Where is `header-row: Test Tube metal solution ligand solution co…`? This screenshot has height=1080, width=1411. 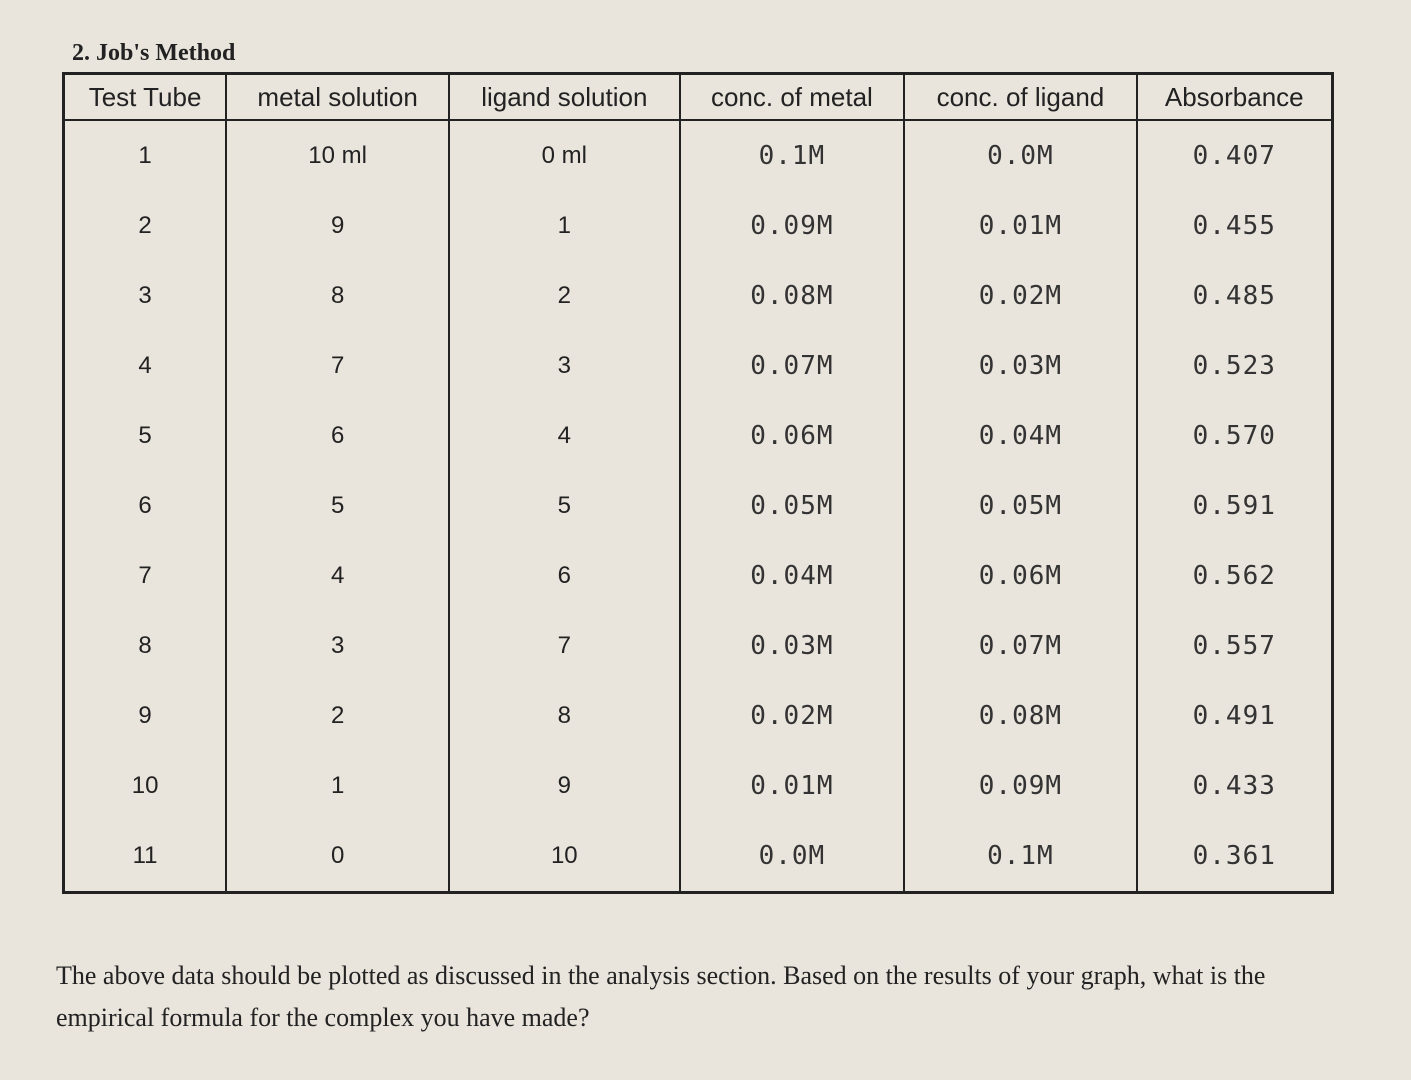
header-row: Test Tube metal solution ligand solution co… is located at coordinates (698, 96).